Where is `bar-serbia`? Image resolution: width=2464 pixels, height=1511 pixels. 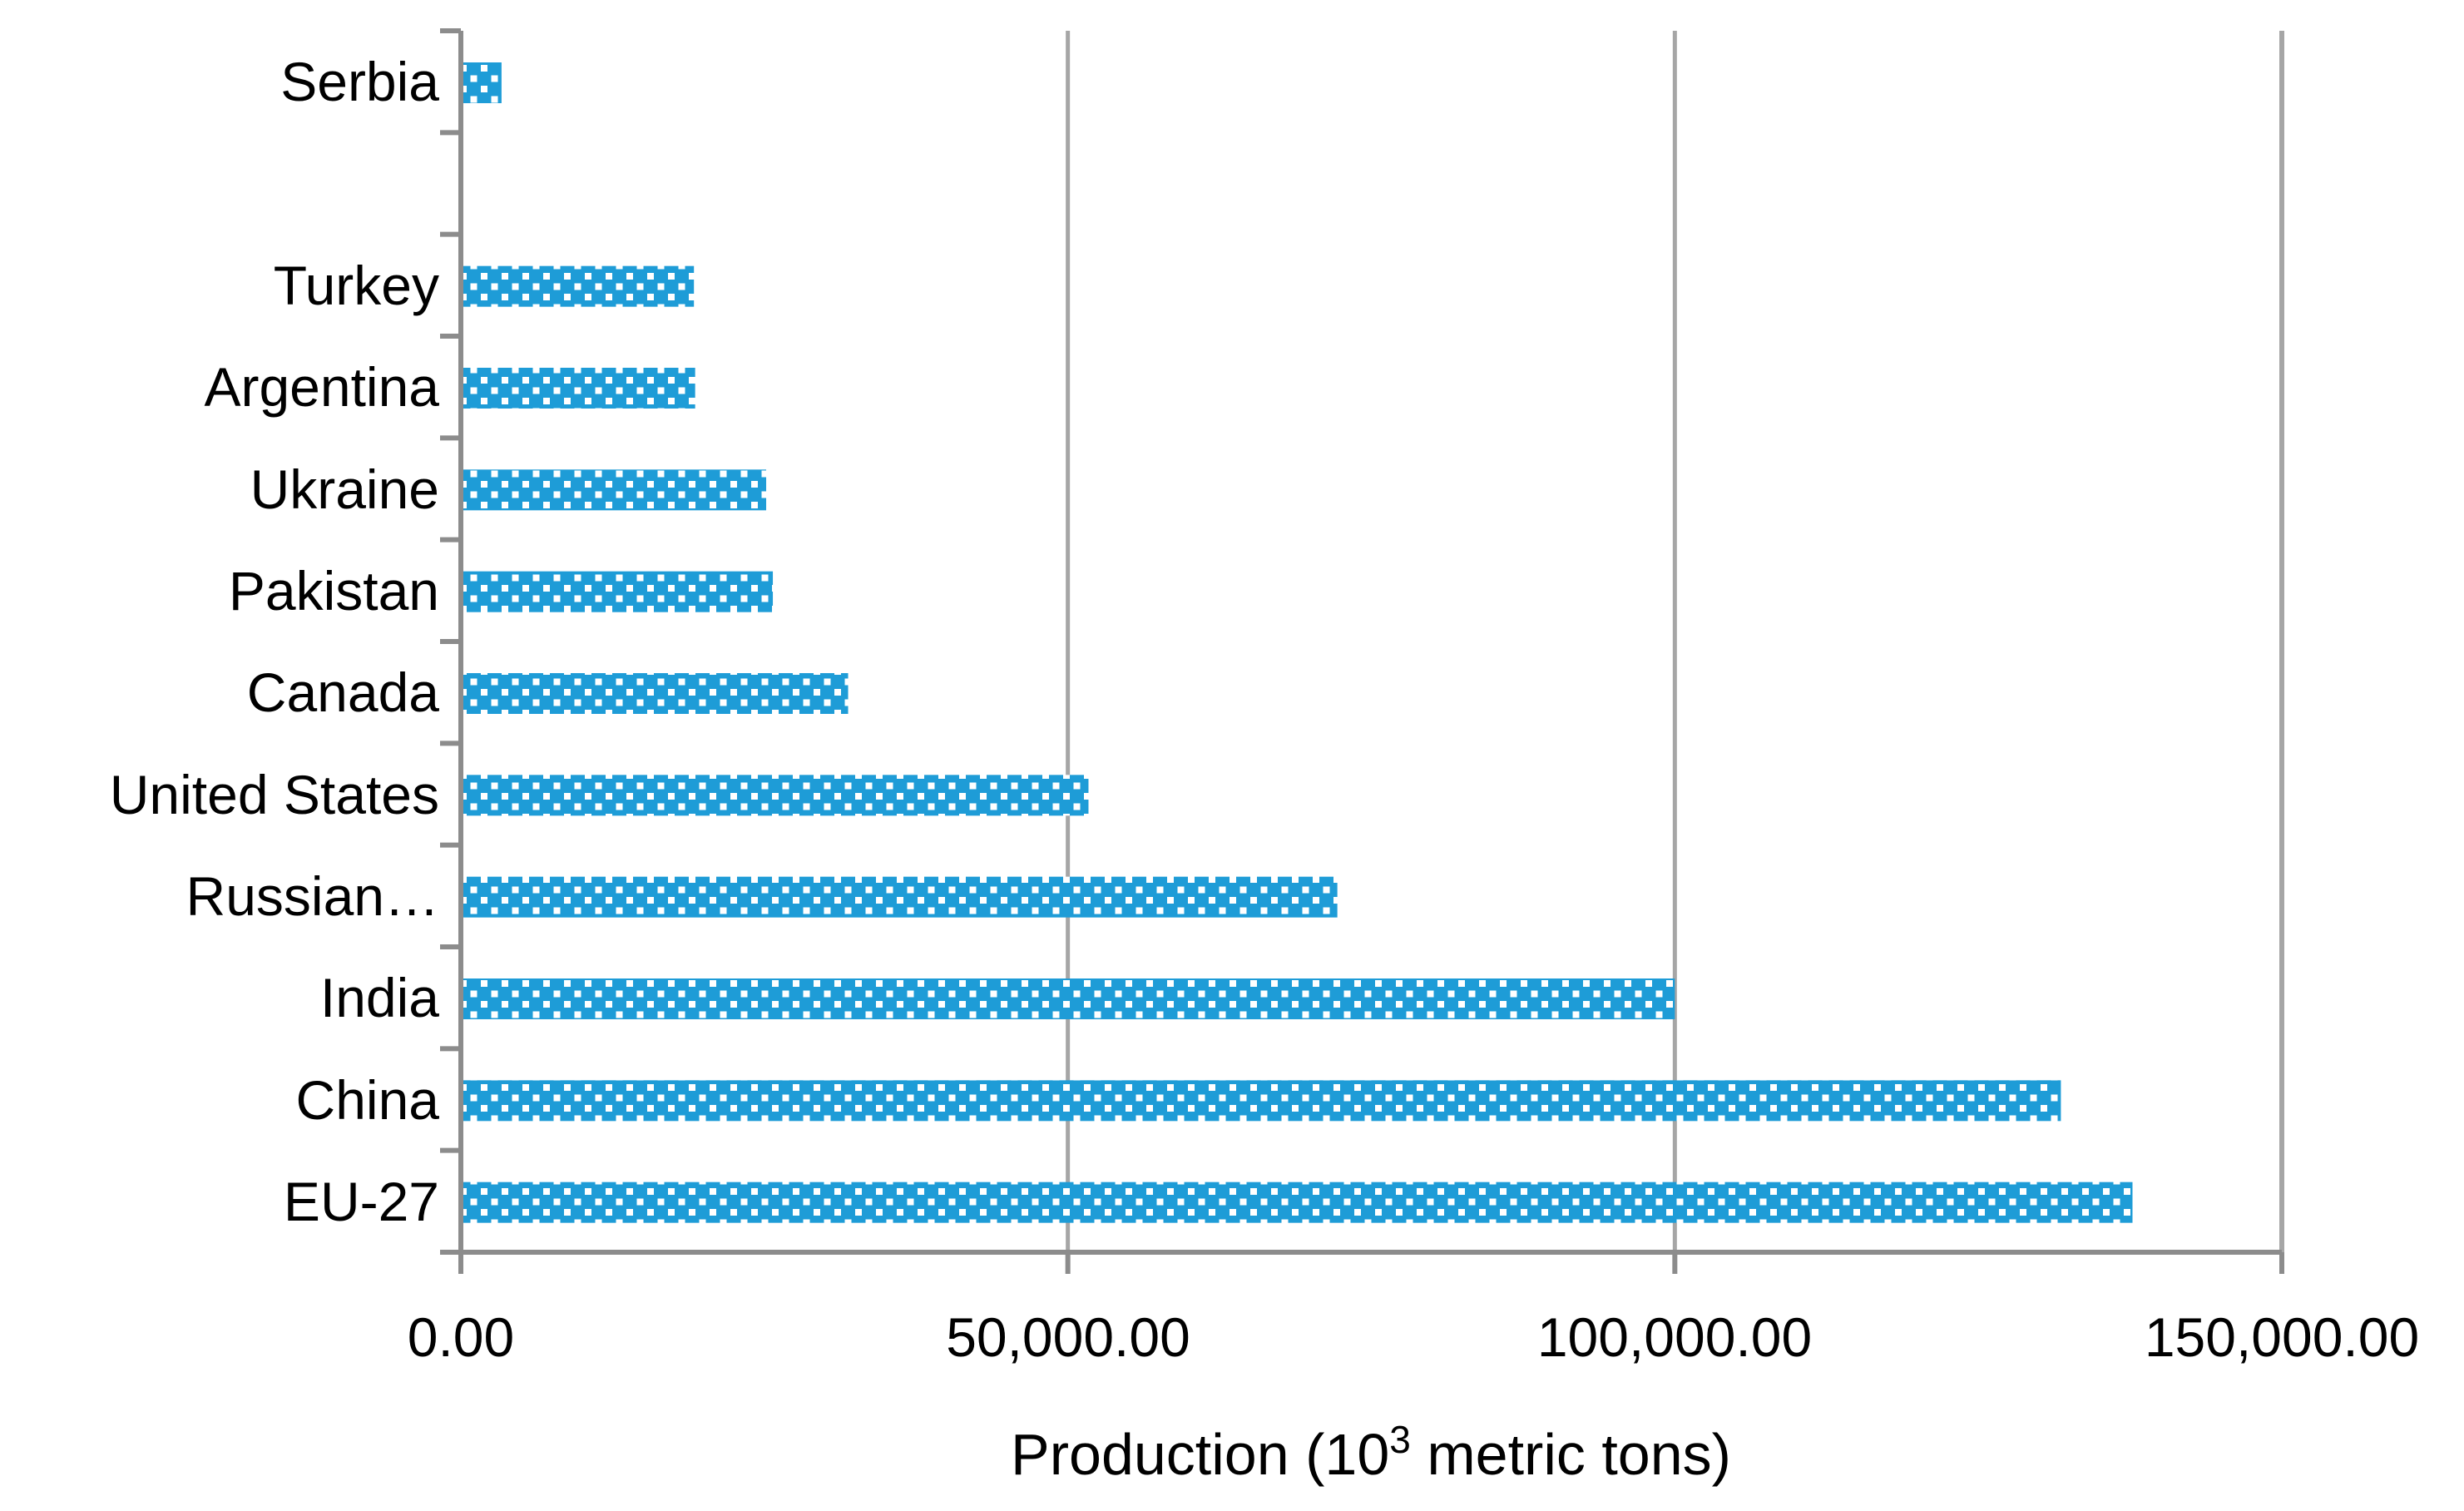
bar-serbia is located at coordinates (482, 82).